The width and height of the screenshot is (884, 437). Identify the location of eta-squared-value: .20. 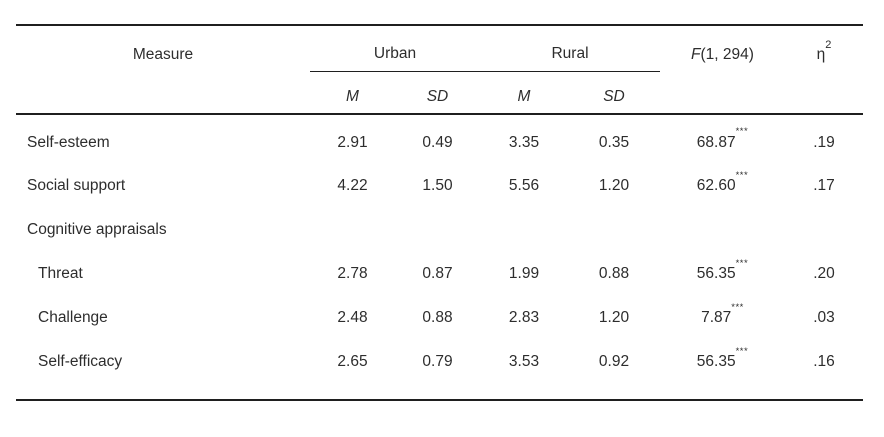
(824, 273).